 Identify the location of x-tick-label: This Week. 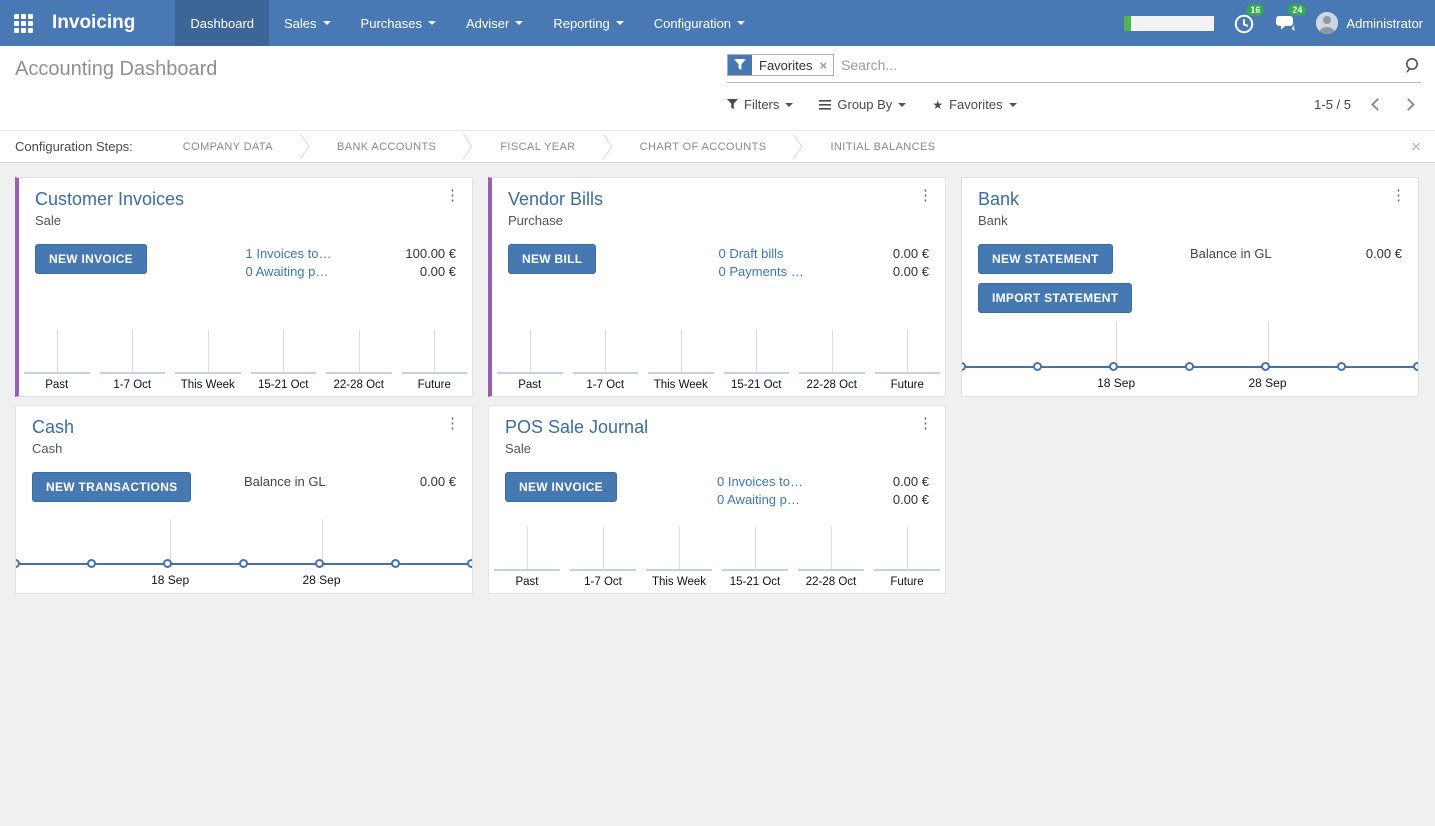
(207, 385).